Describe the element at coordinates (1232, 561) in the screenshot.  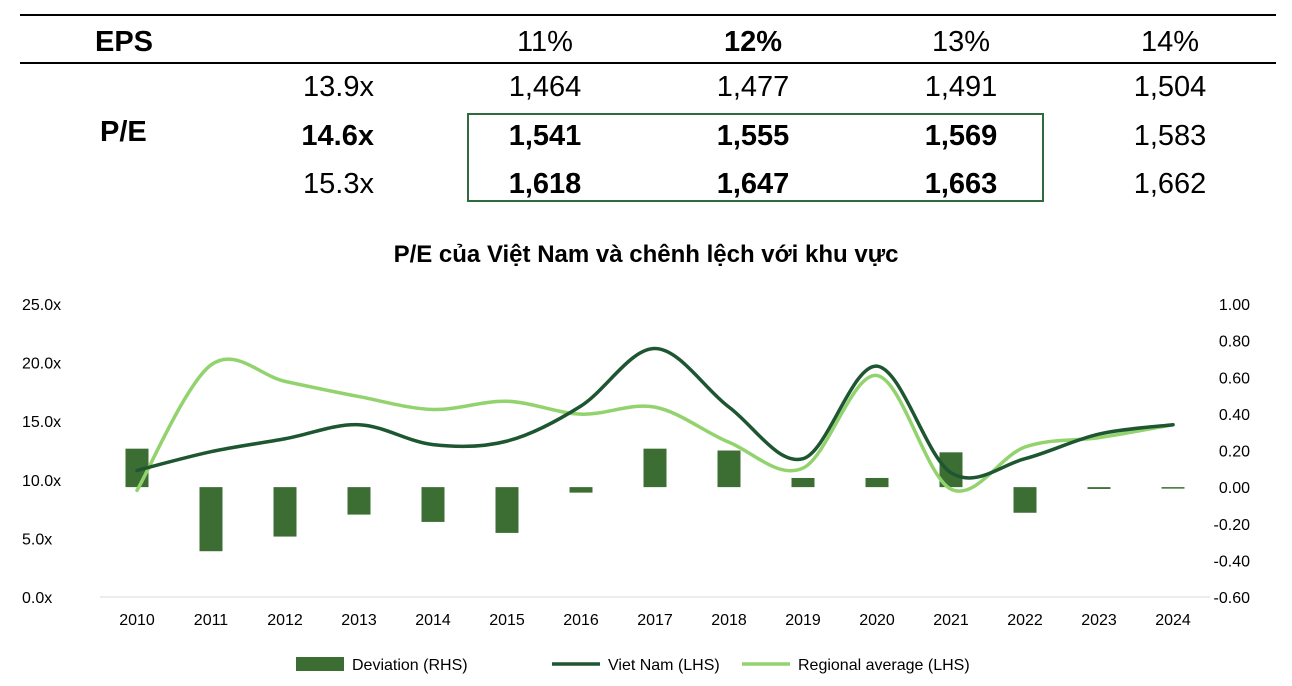
I see `right-axis-tick-label: -0.40` at that location.